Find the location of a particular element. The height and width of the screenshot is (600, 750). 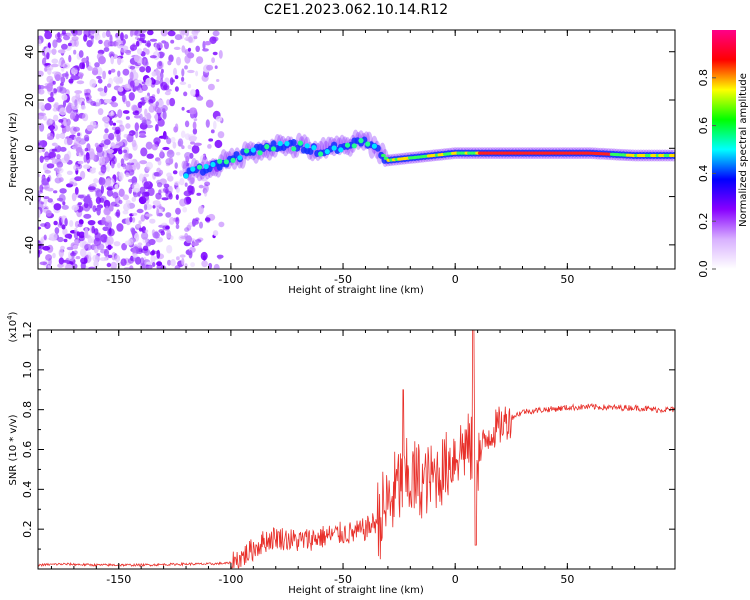

colorbar-tick-label: 0.8 is located at coordinates (703, 78).